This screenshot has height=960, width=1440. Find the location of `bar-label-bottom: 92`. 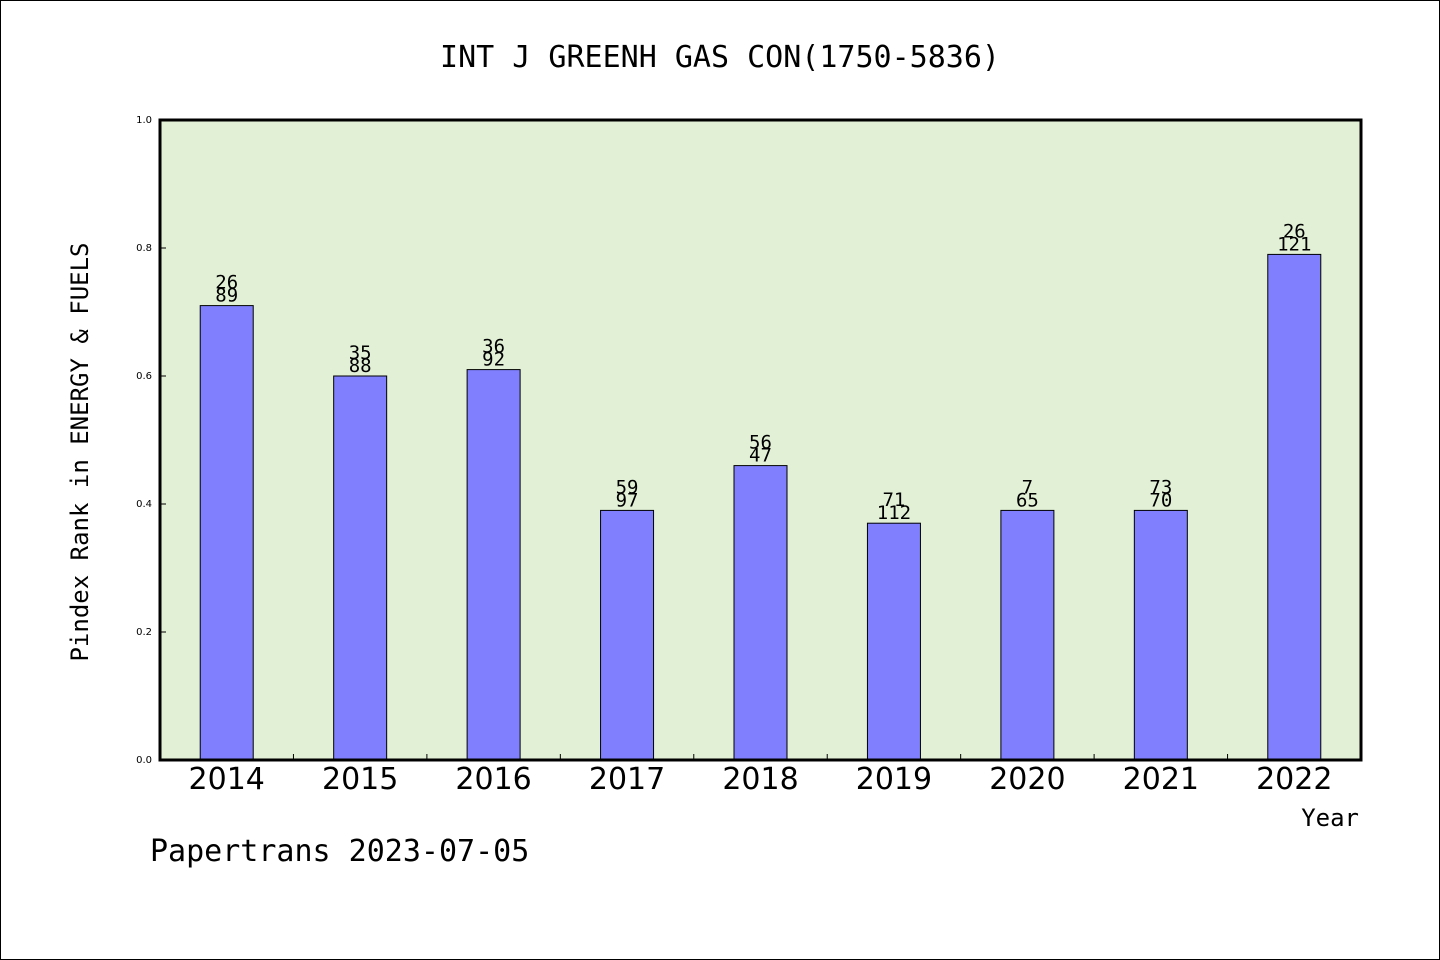

bar-label-bottom: 92 is located at coordinates (493, 360).